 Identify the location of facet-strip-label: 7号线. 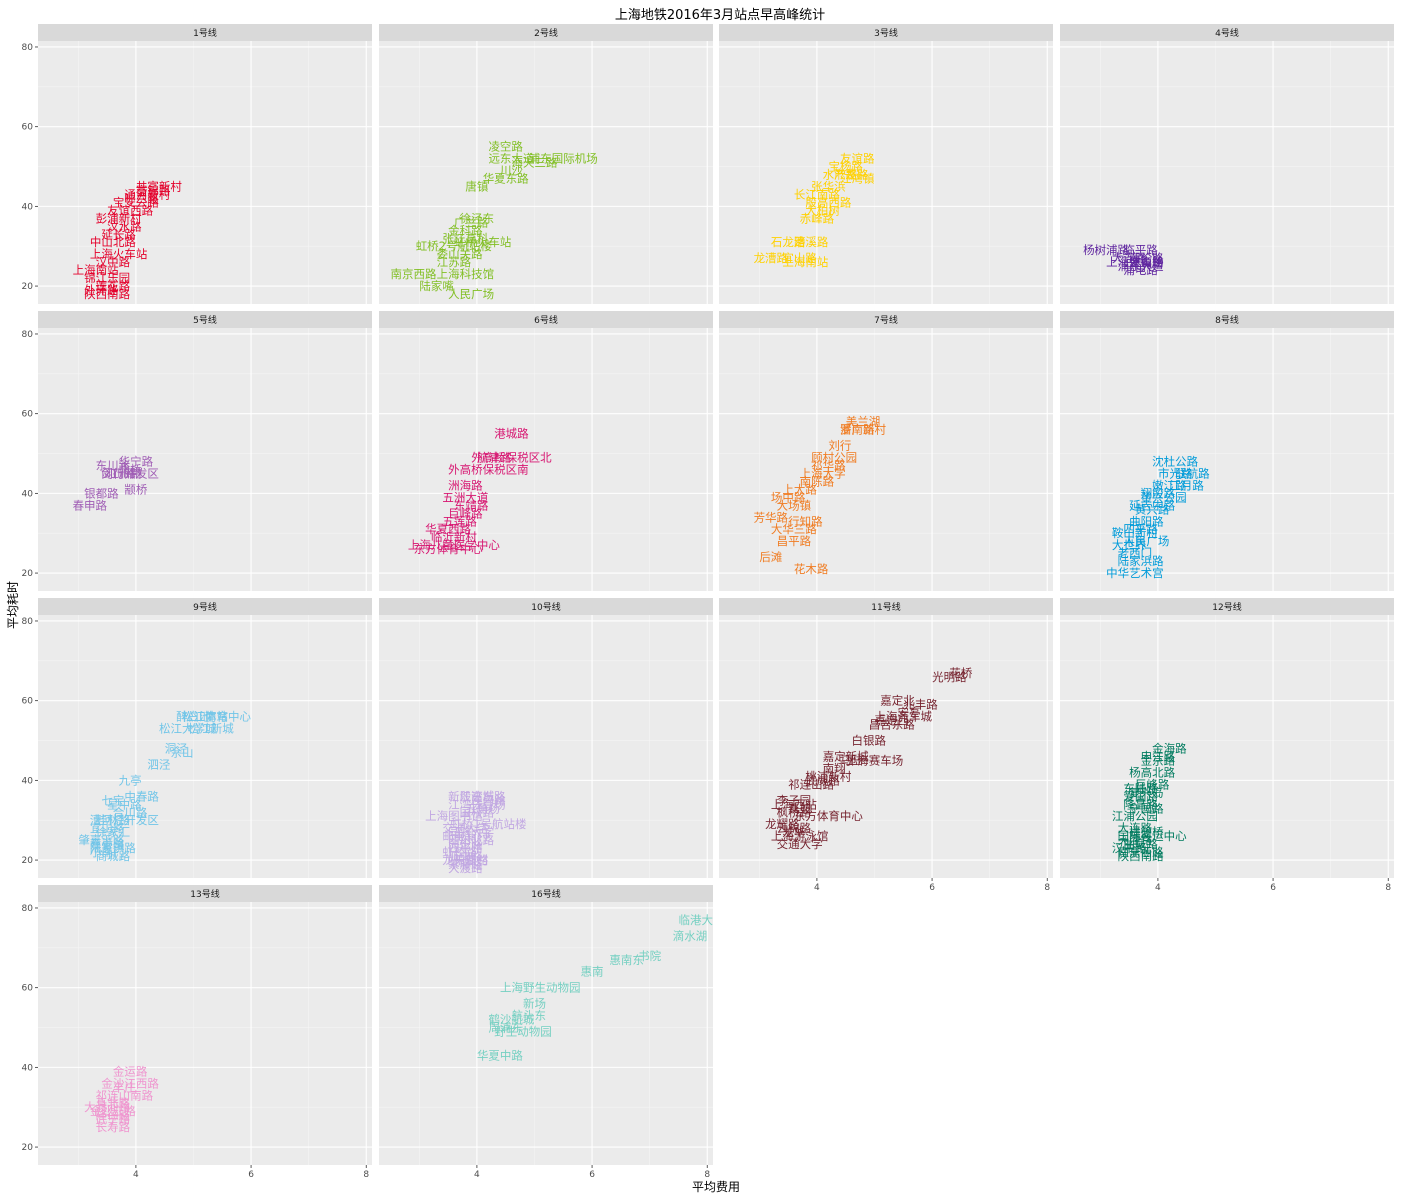
(886, 320).